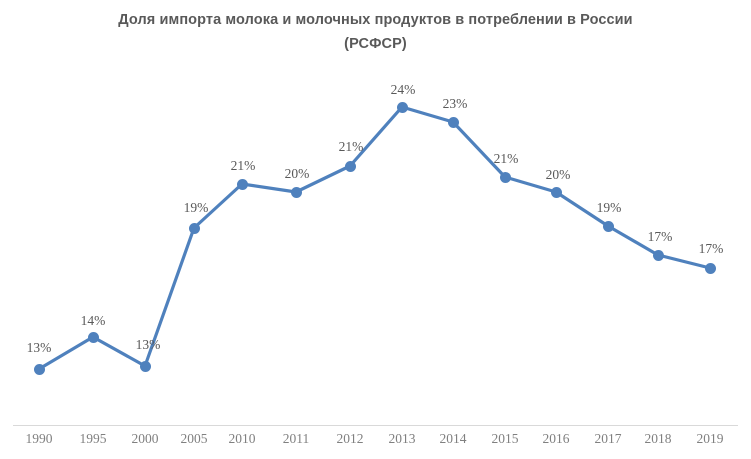  What do you see at coordinates (710, 438) in the screenshot?
I see `x-axis-tick-label: 2019` at bounding box center [710, 438].